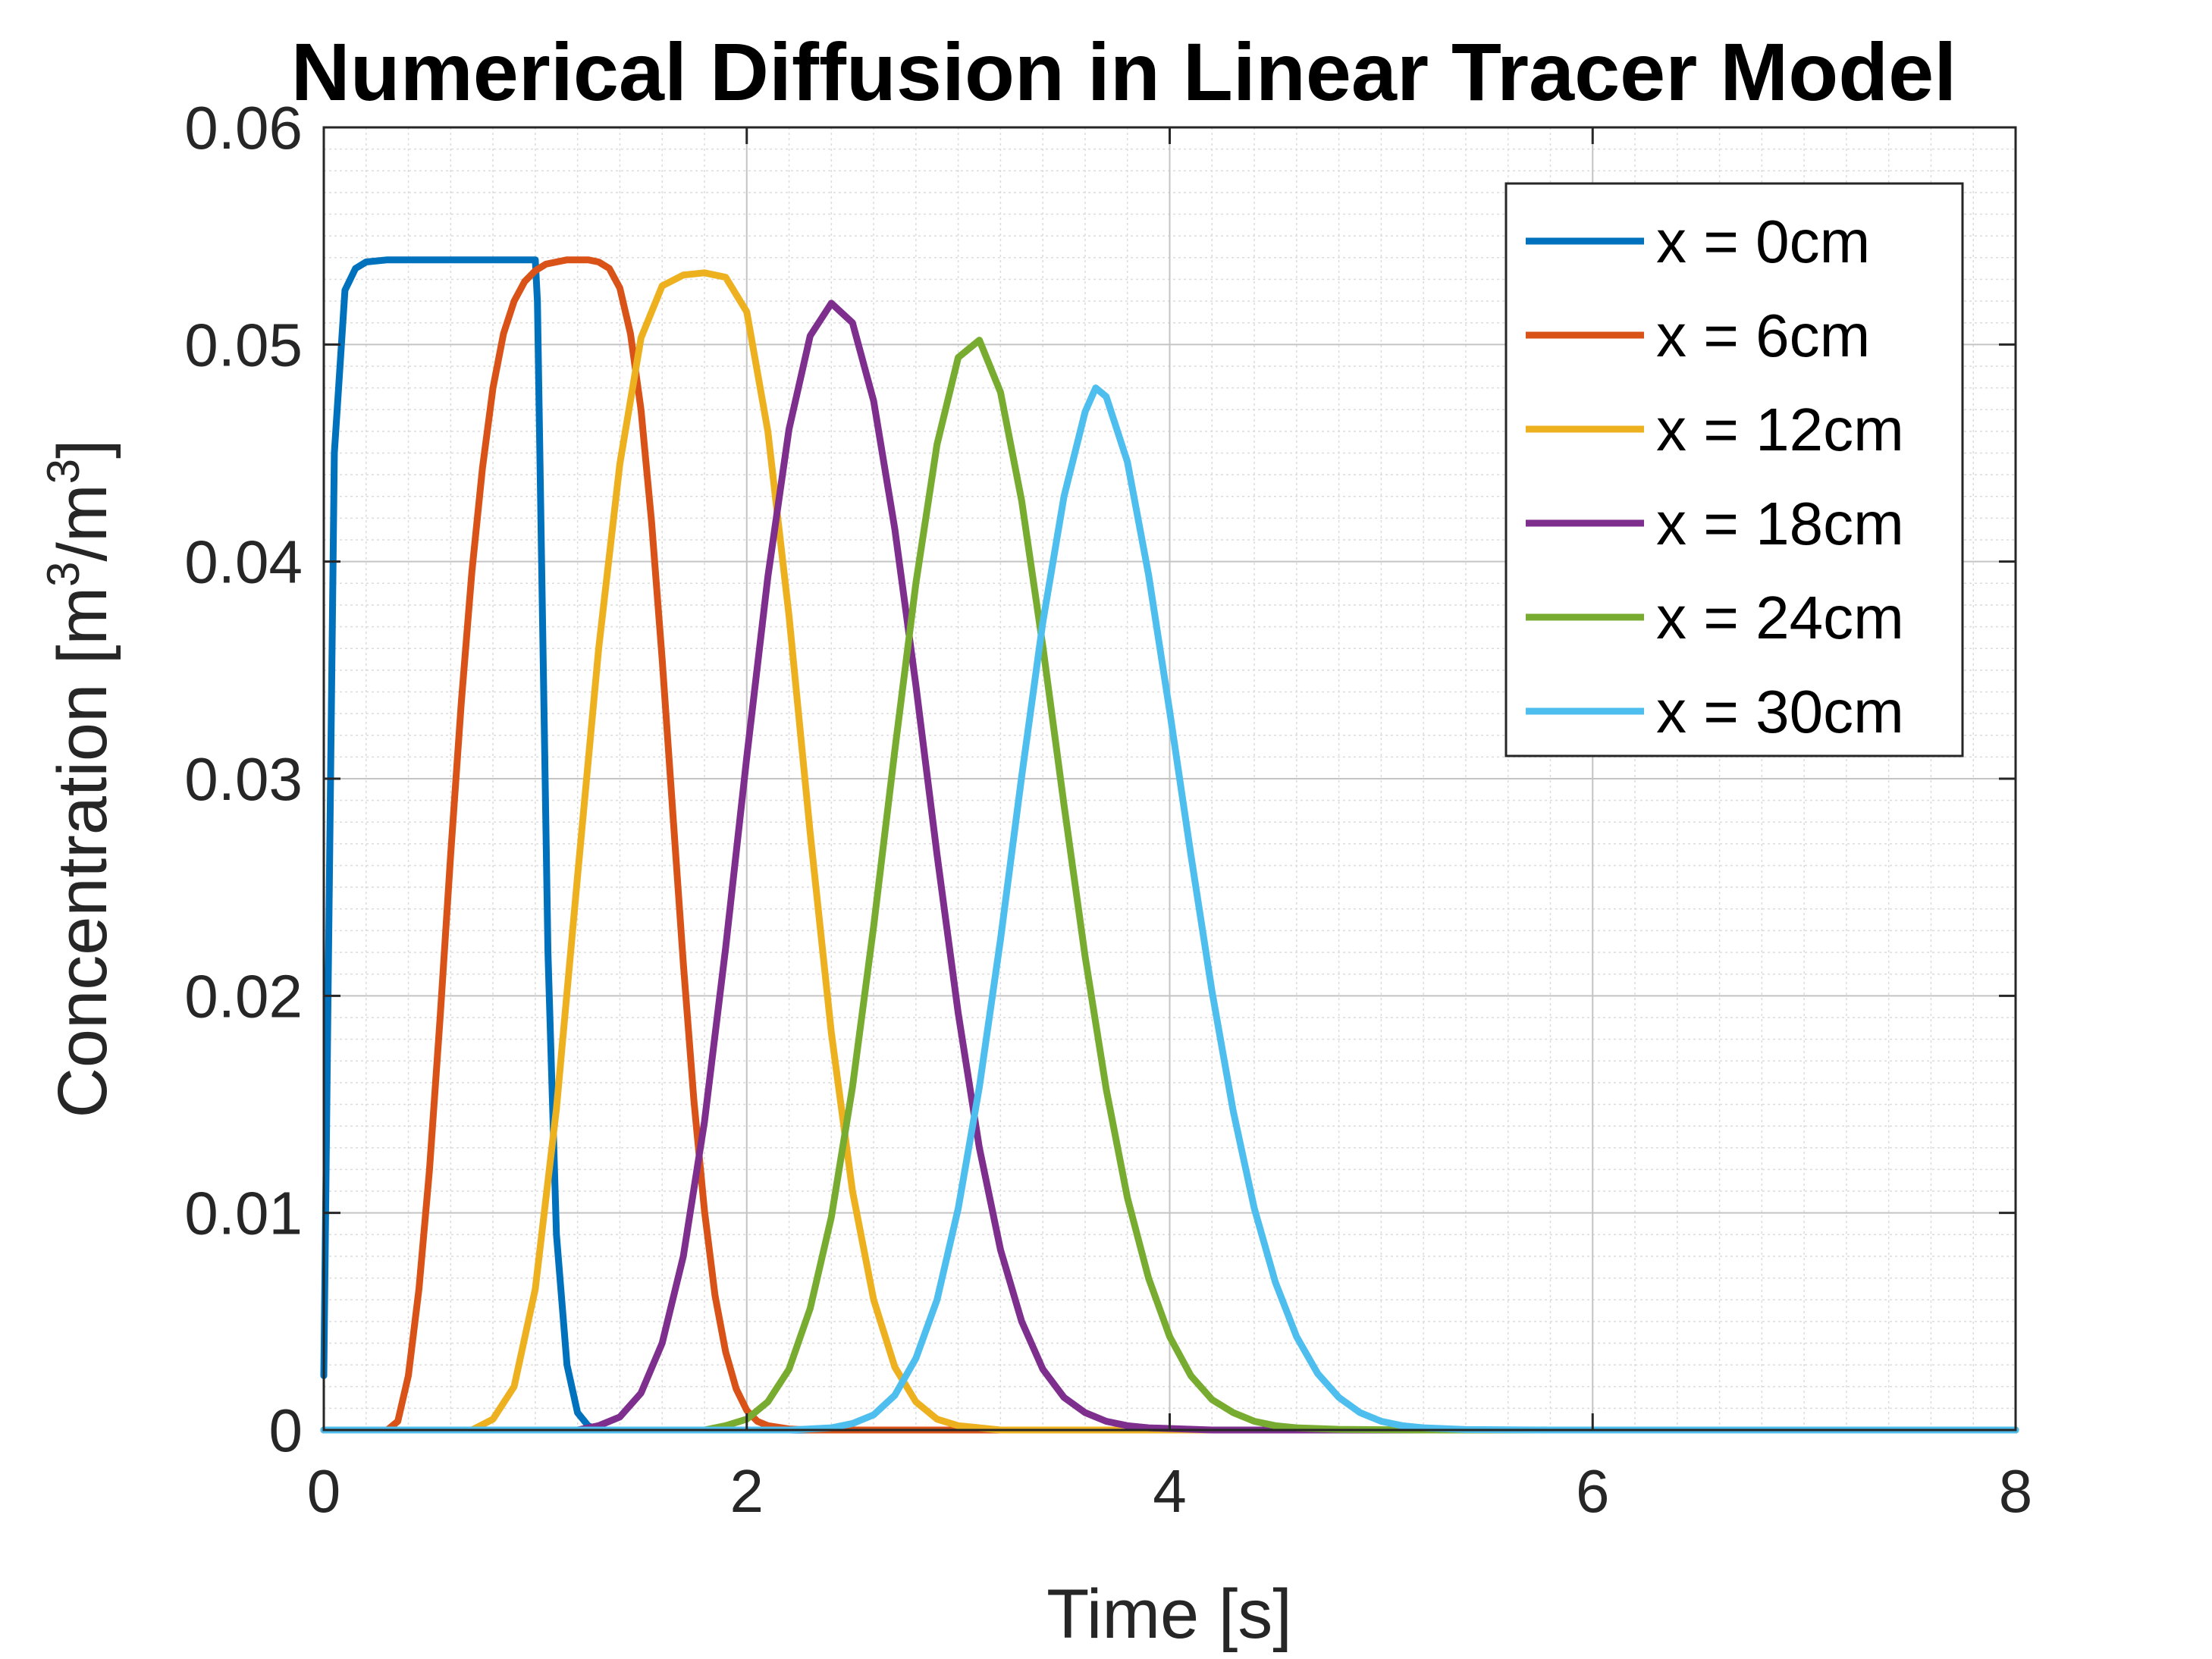 The height and width of the screenshot is (1659, 2212). What do you see at coordinates (324, 1491) in the screenshot?
I see `x-tick-label: 0` at bounding box center [324, 1491].